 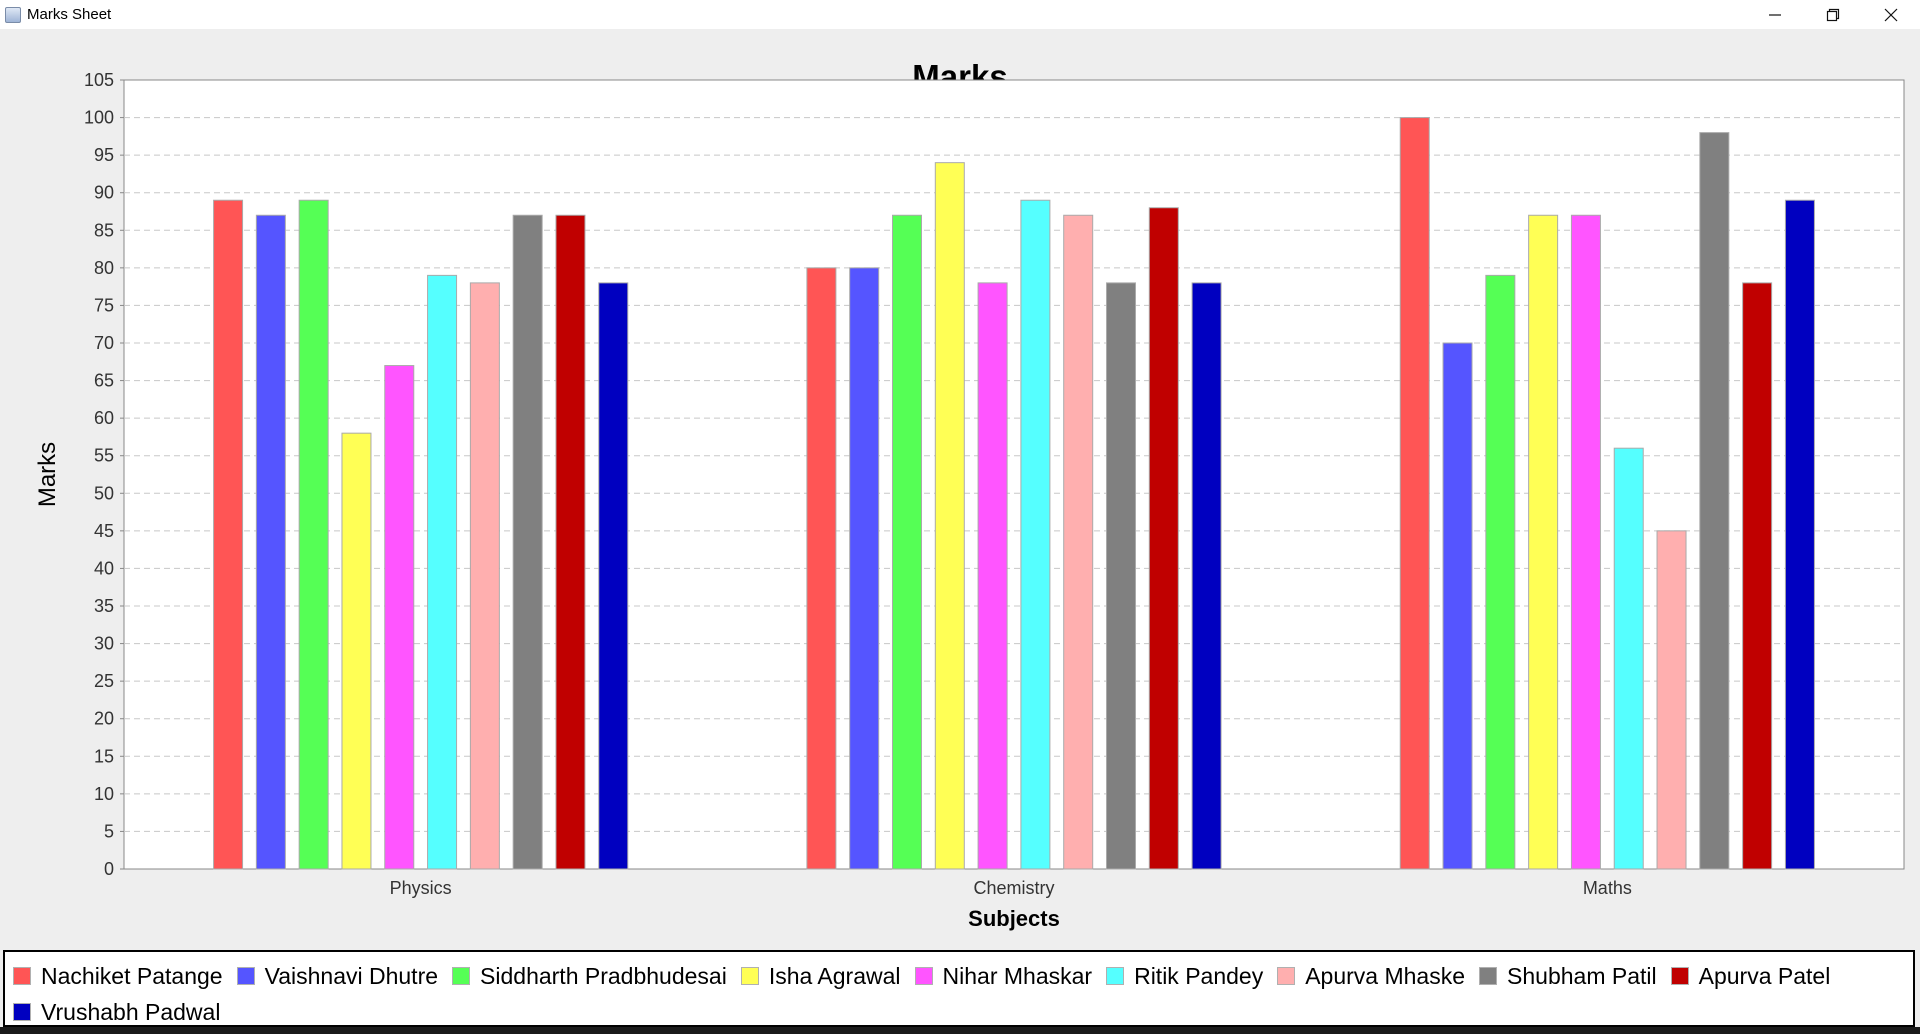 I want to click on y-tick-label: 30, so click(x=104, y=644).